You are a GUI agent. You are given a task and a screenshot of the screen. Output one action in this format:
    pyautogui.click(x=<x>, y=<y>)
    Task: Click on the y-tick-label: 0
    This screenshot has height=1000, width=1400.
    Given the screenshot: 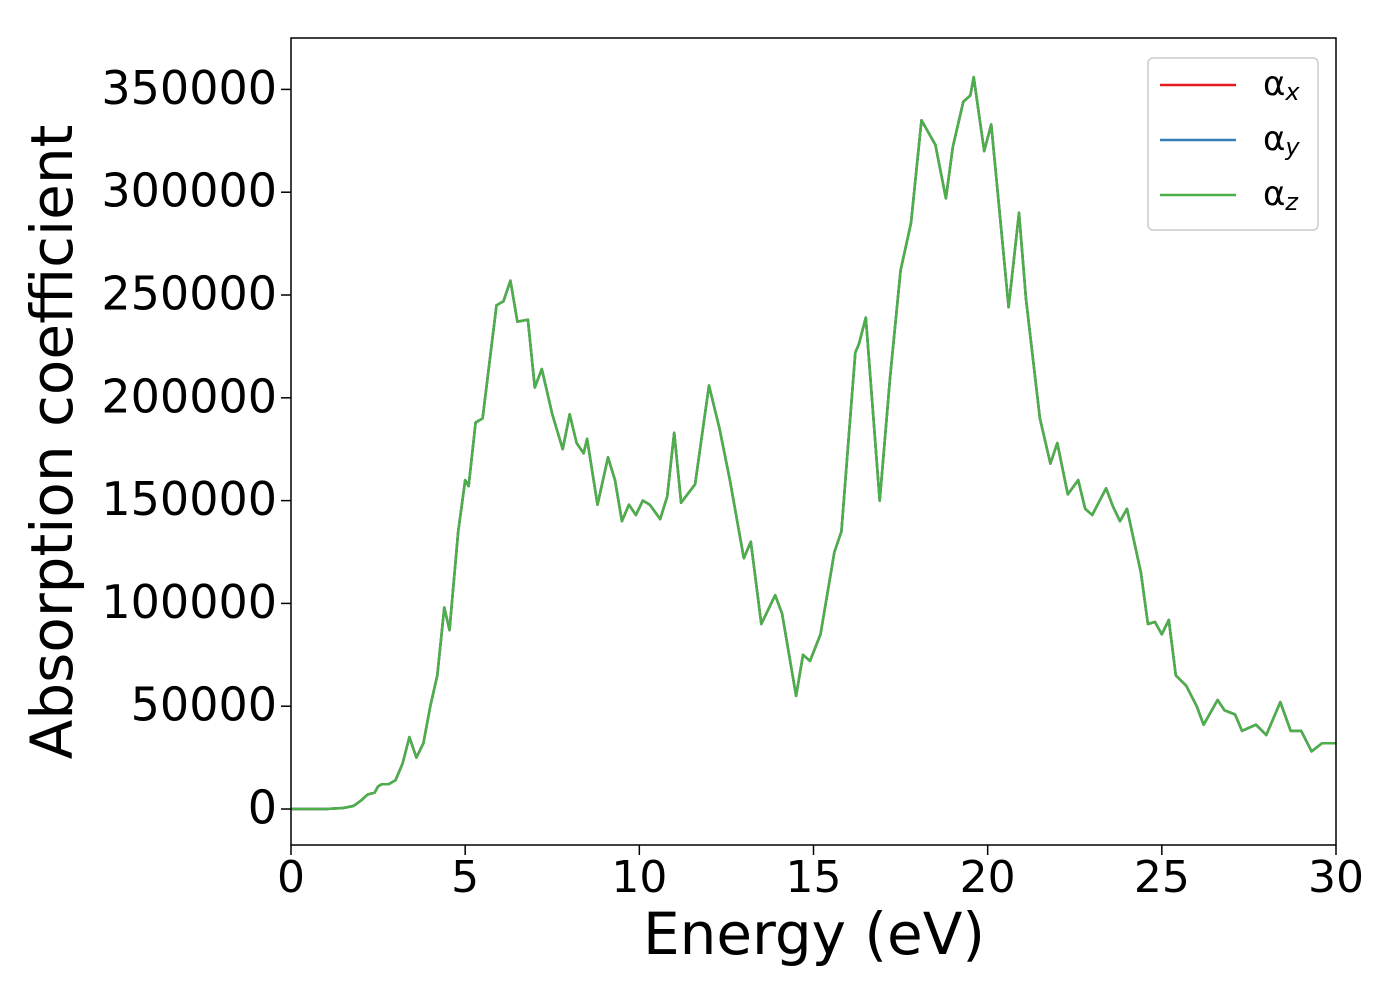 What is the action you would take?
    pyautogui.click(x=262, y=808)
    